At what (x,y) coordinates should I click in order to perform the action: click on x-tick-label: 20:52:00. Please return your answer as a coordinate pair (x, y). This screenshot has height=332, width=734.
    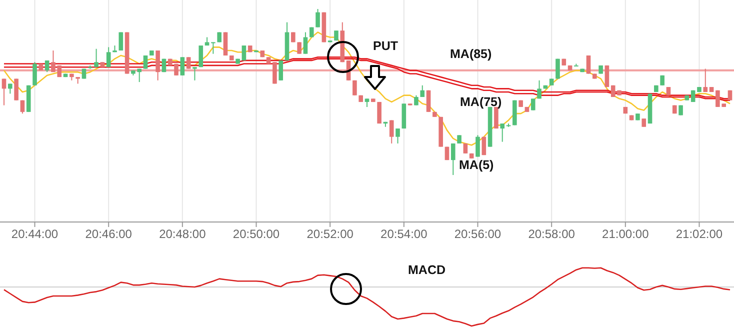
    Looking at the image, I should click on (330, 234).